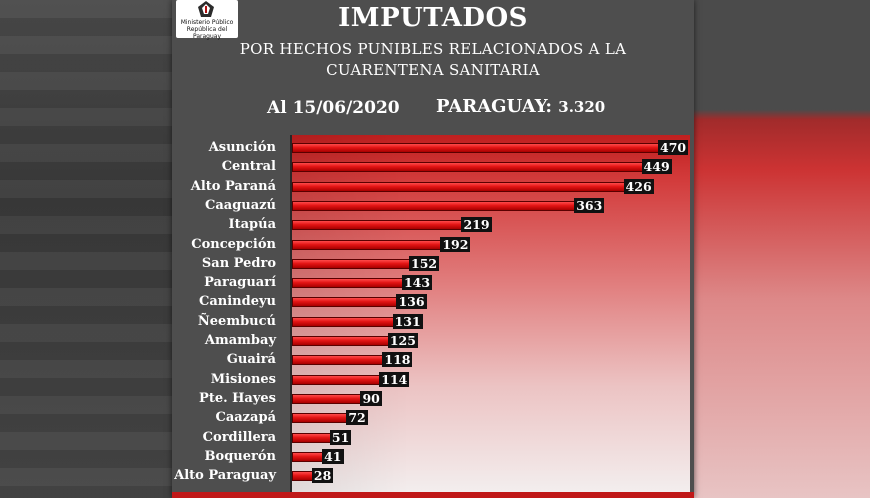  What do you see at coordinates (237, 398) in the screenshot?
I see `category-label: Pte. Hayes` at bounding box center [237, 398].